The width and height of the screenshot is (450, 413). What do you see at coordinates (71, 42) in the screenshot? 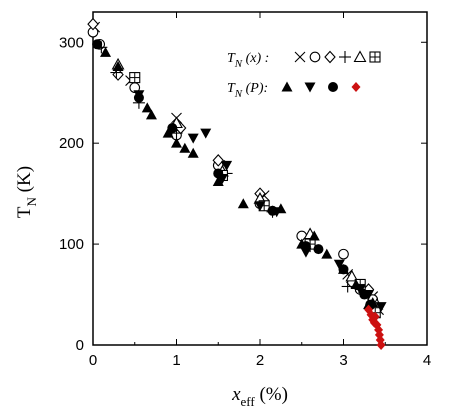
I see `y-tick-label: 300` at bounding box center [71, 42].